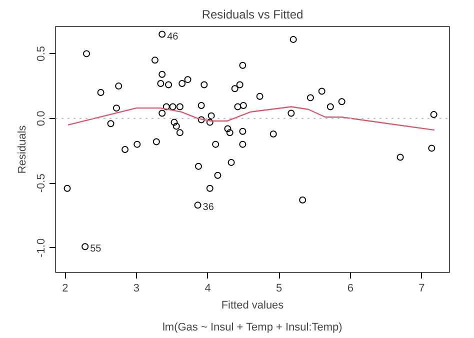 Image resolution: width=474 pixels, height=338 pixels. I want to click on y-tick-label: 0.0, so click(42, 118).